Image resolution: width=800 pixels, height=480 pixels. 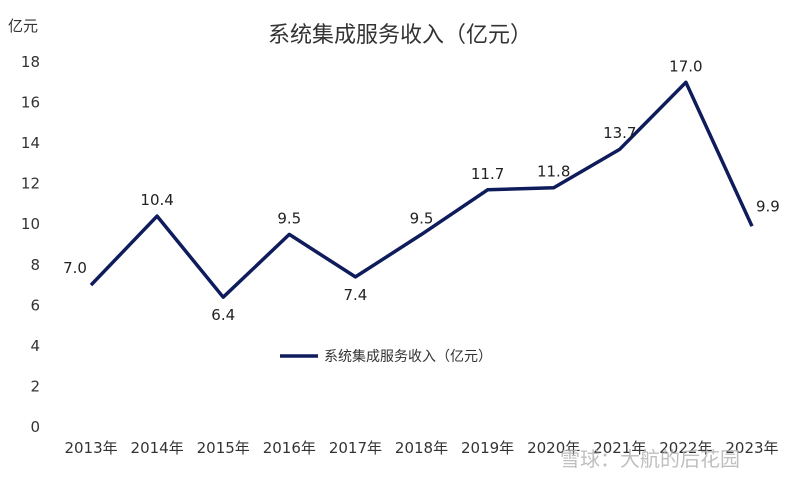 What do you see at coordinates (157, 448) in the screenshot?
I see `x-tick-label: 2014年` at bounding box center [157, 448].